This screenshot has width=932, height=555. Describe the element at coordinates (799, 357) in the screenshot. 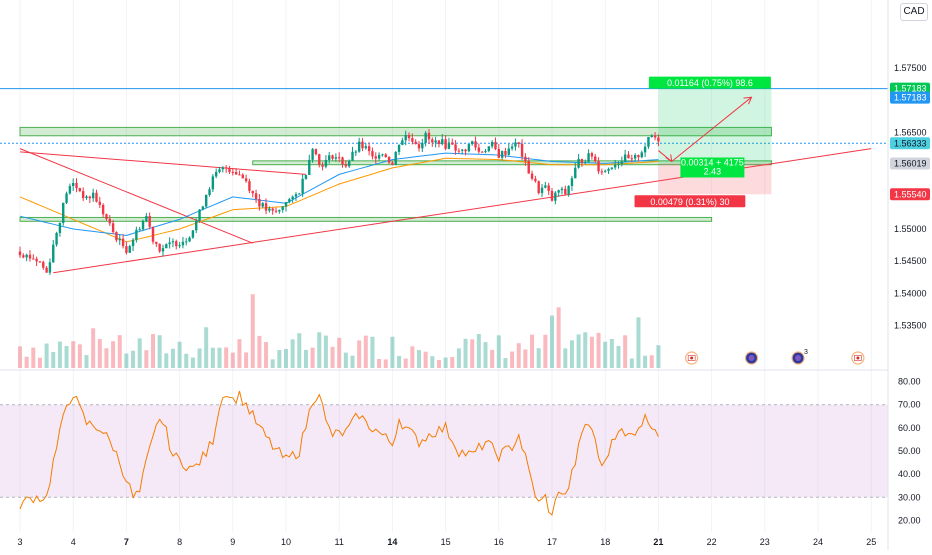

I see `event-icon-3: 3` at that location.